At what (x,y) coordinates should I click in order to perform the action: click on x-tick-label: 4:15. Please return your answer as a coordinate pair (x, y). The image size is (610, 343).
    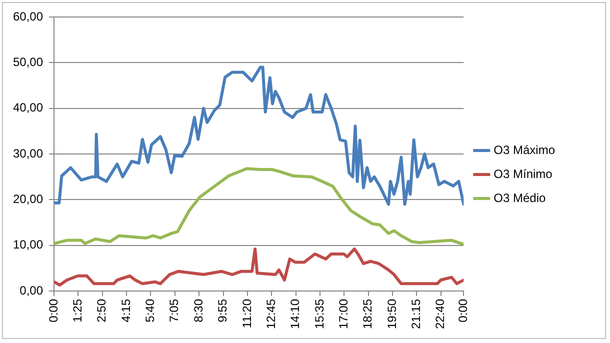
    Looking at the image, I should click on (125, 310).